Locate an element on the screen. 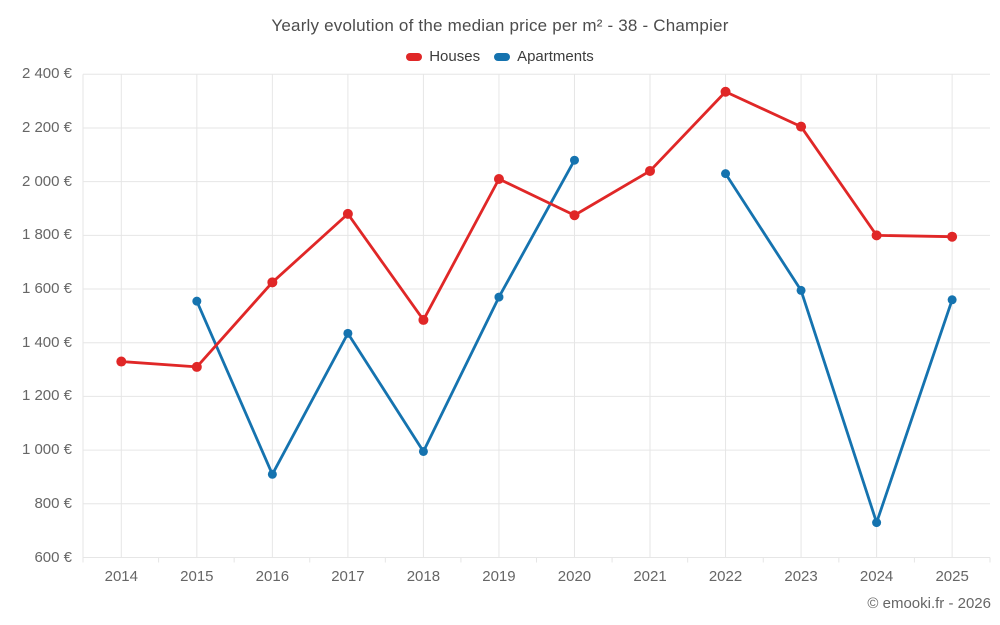 The width and height of the screenshot is (1000, 625). houses-point-2023 is located at coordinates (801, 126).